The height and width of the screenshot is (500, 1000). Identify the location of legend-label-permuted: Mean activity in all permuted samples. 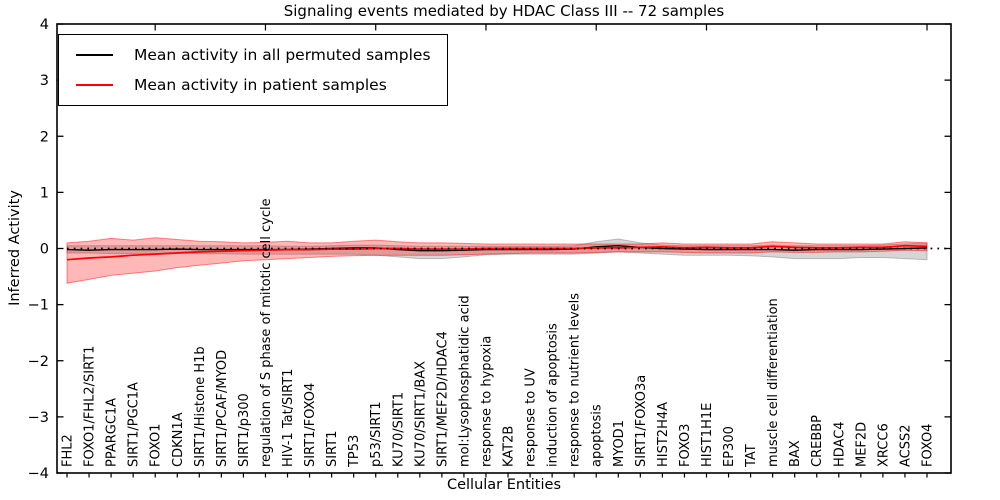
(282, 55).